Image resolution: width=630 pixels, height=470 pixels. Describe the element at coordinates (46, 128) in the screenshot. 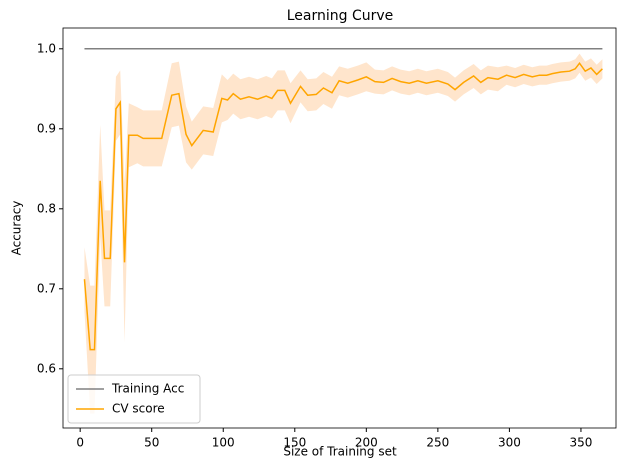

I see `y-tick-label: 0.9` at that location.